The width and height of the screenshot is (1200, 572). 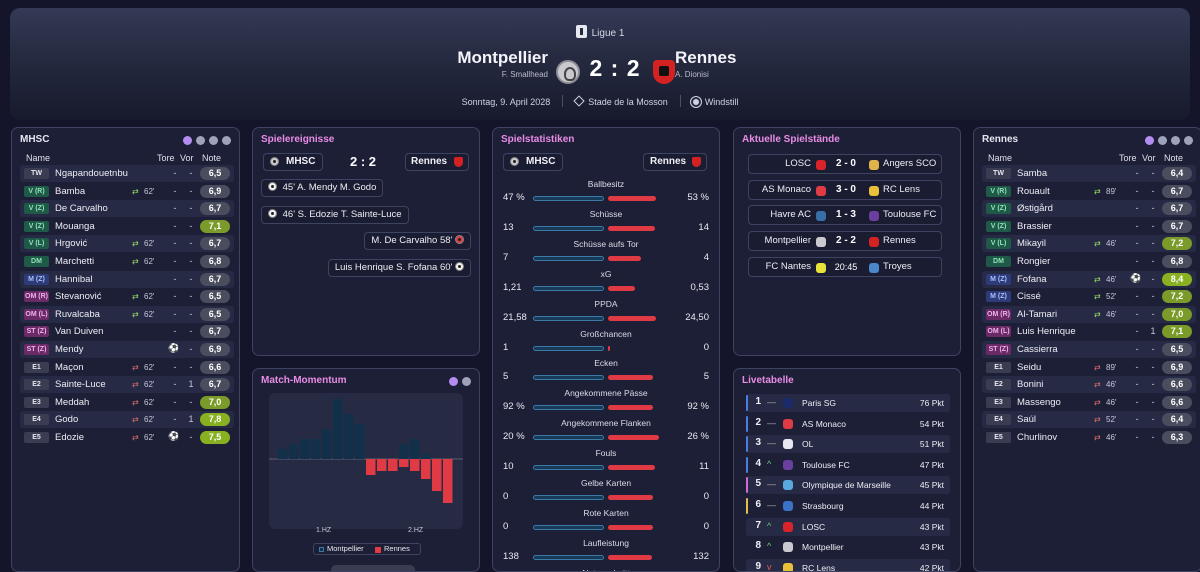 What do you see at coordinates (78, 297) in the screenshot?
I see `player-name: Stevanović` at bounding box center [78, 297].